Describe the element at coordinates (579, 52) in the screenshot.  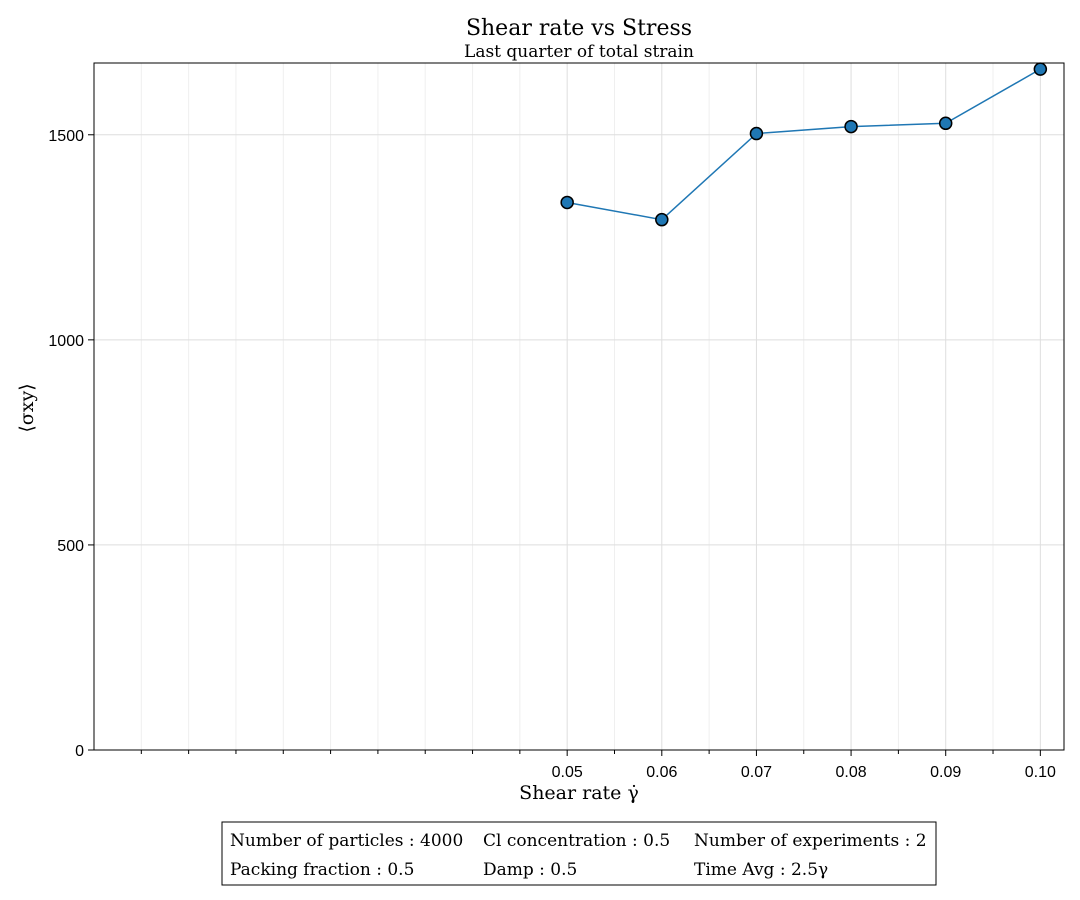
I see `chart-subtitle: Last quarter of total strain` at that location.